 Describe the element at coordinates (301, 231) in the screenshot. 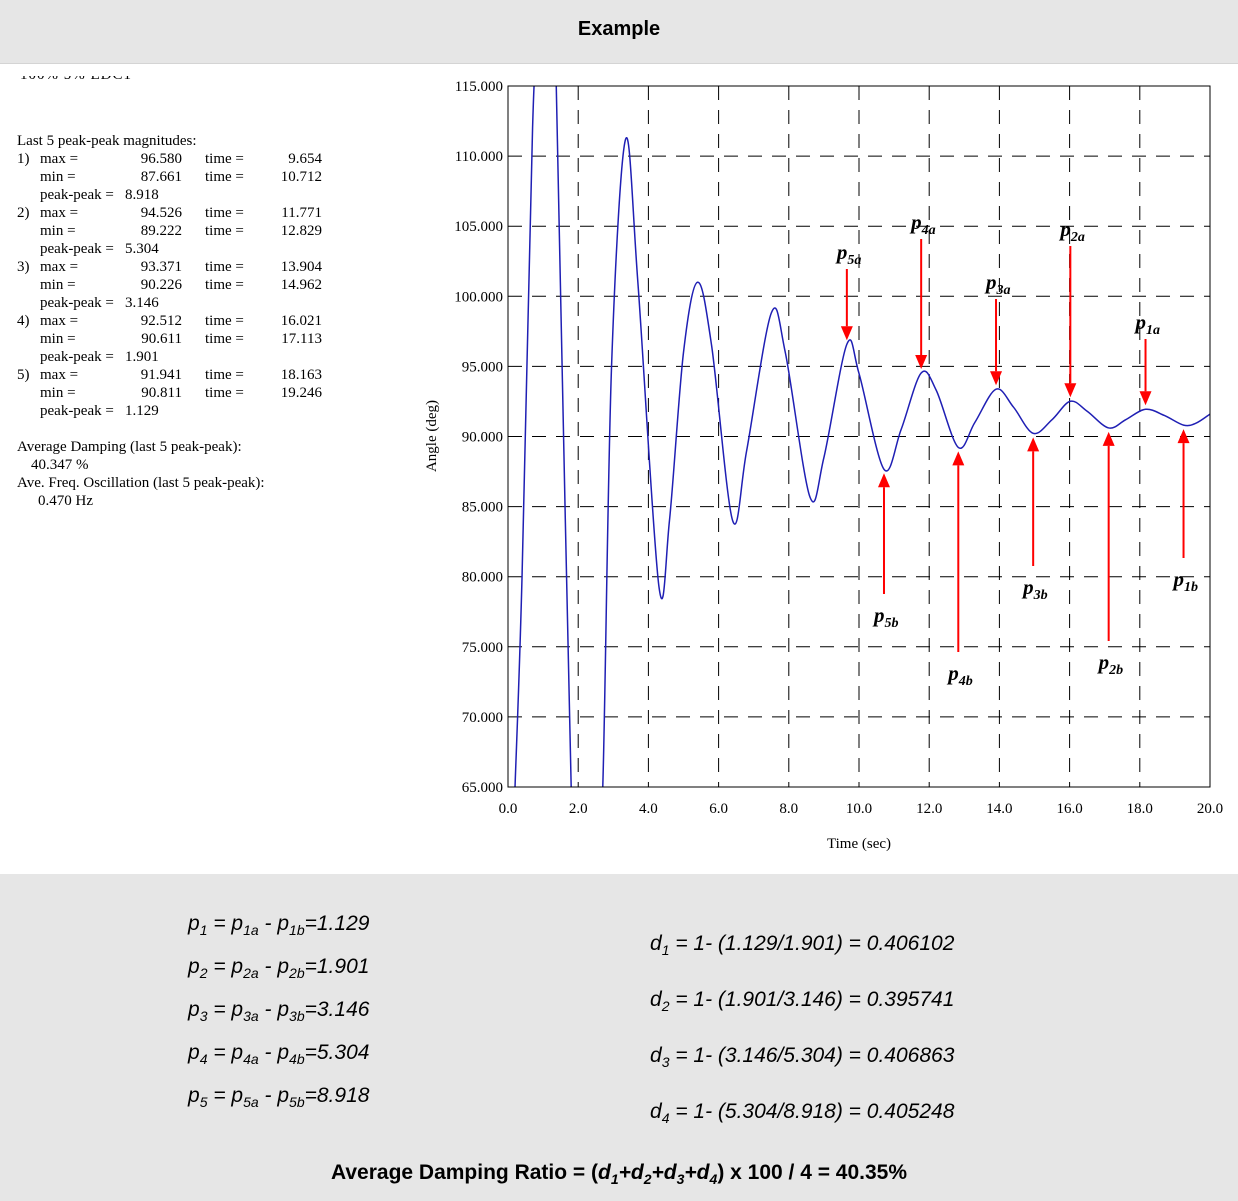

I see `min-time-value: 12.829` at that location.